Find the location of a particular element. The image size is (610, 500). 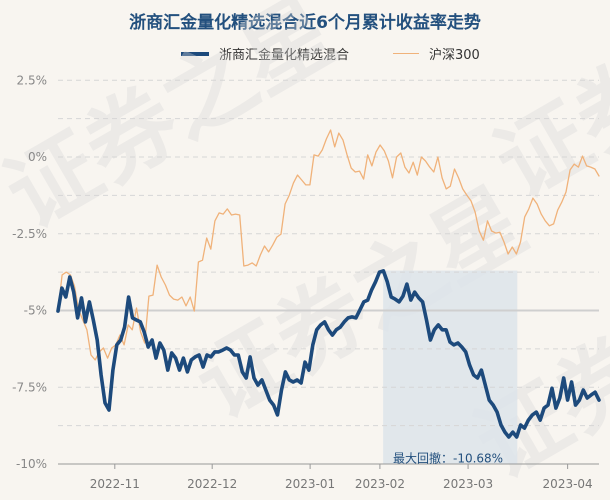

legend-item-fund: 浙商汇金量化精选混合 is located at coordinates (265, 53).